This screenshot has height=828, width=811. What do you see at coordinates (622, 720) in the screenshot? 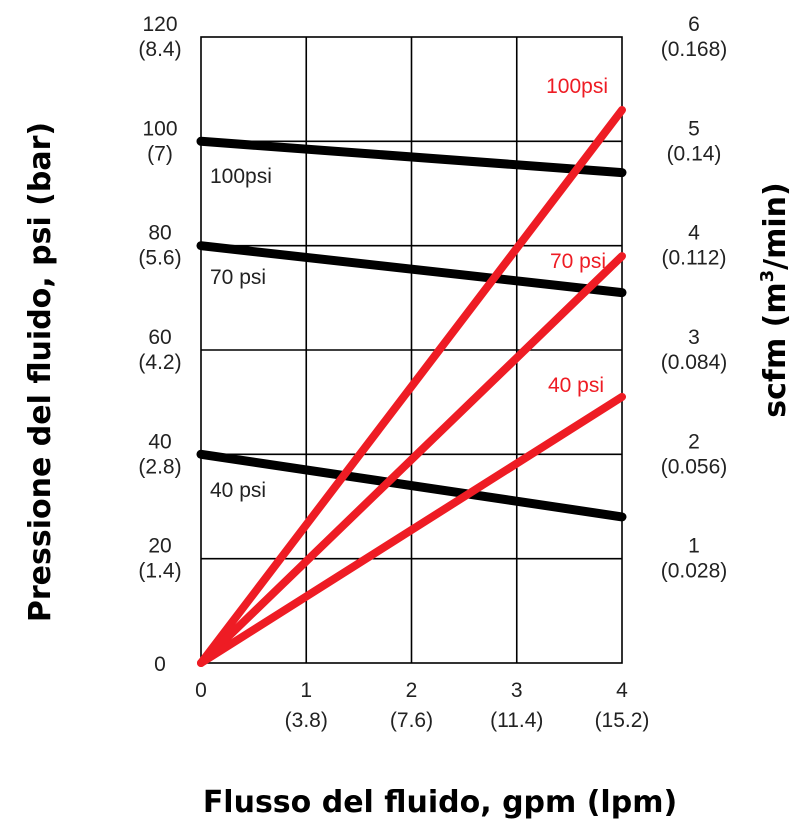
I see `x-tick-sublabel: (15.2)` at bounding box center [622, 720].